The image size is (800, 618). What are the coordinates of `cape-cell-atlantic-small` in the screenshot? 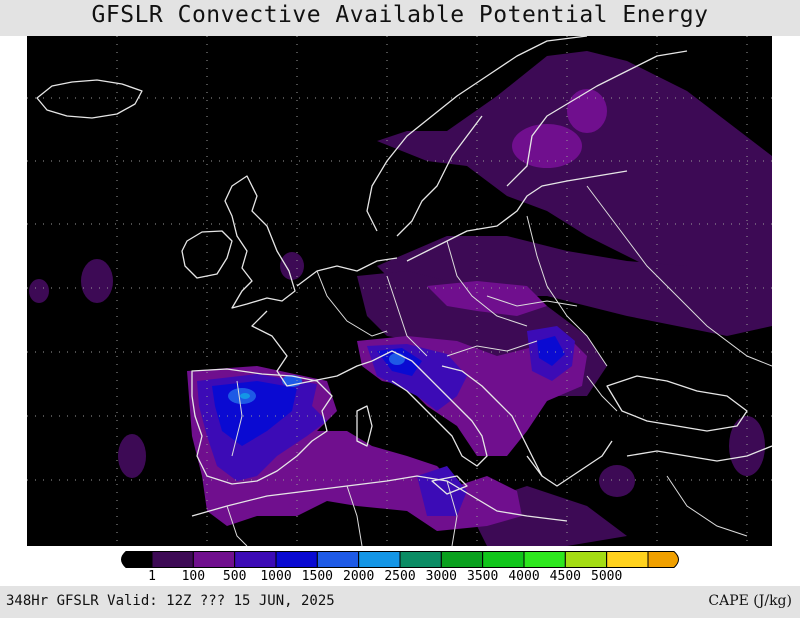 It's located at (39, 291).